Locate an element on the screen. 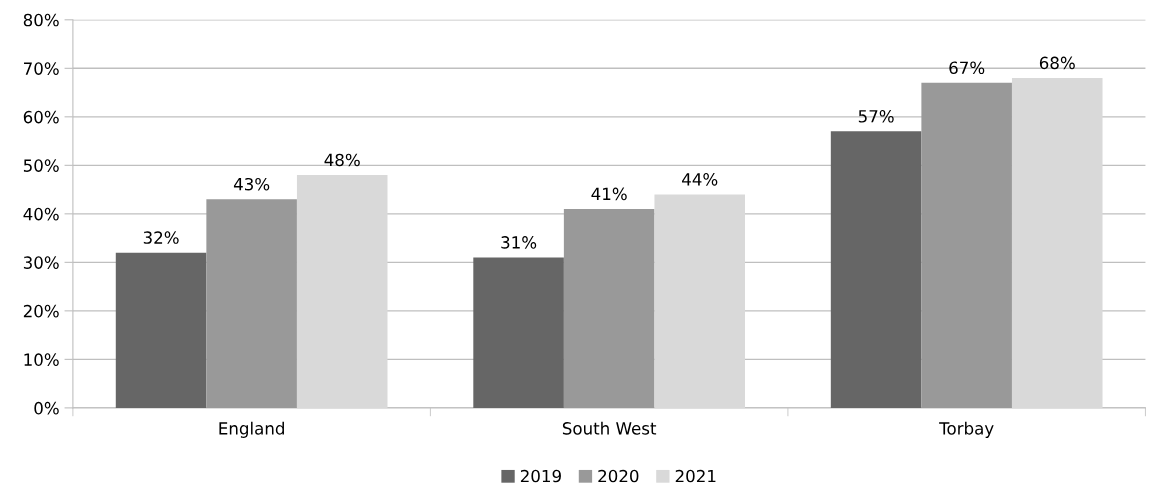 The image size is (1157, 495). legend-label: 2020 is located at coordinates (618, 476).